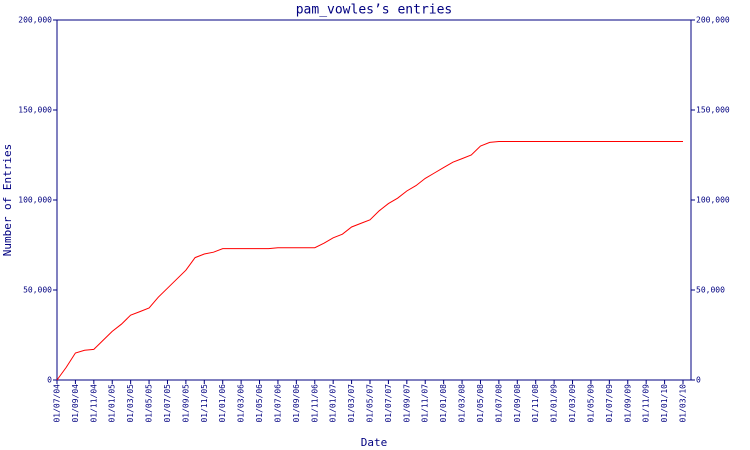 The width and height of the screenshot is (750, 450). I want to click on x-tick-label: 01/03/08, so click(462, 403).